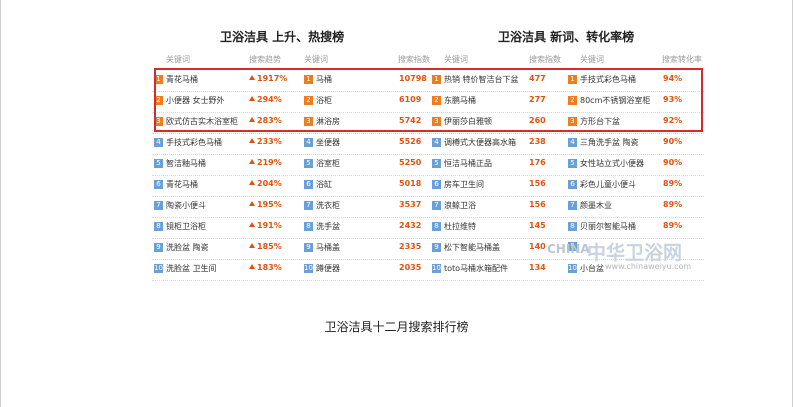 Image resolution: width=793 pixels, height=407 pixels. I want to click on keyword: 浪鲸卫浴, so click(460, 205).